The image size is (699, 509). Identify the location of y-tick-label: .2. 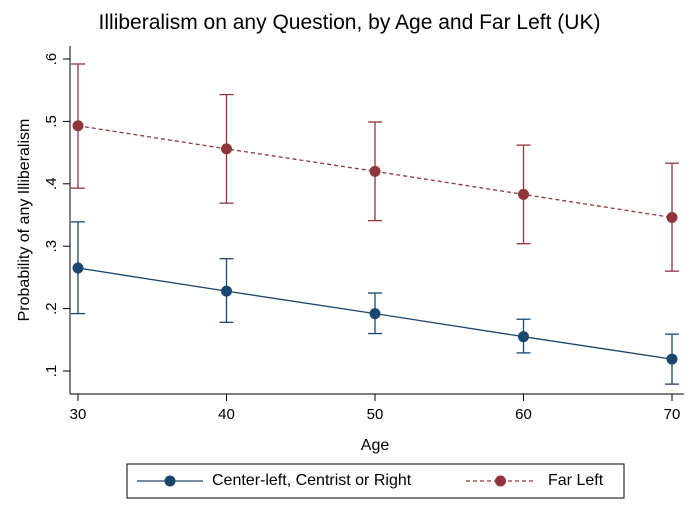
(51, 308).